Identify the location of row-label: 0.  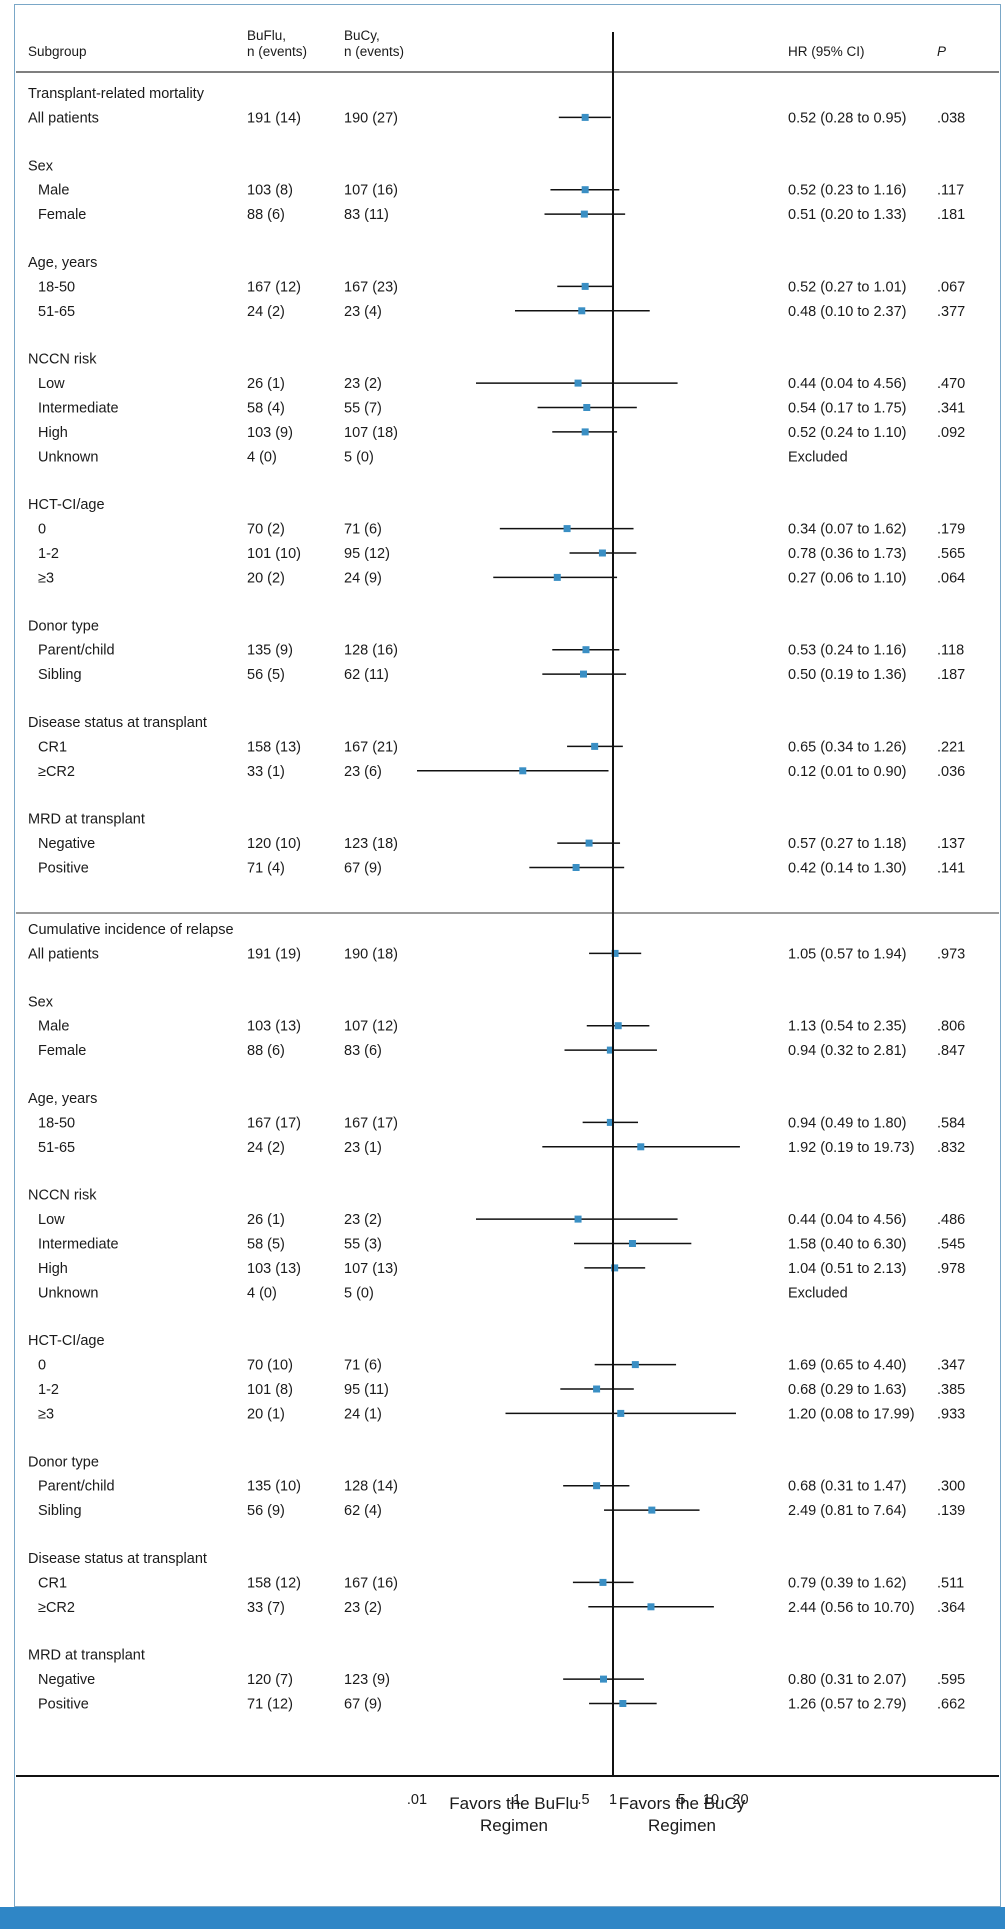
(42, 1366).